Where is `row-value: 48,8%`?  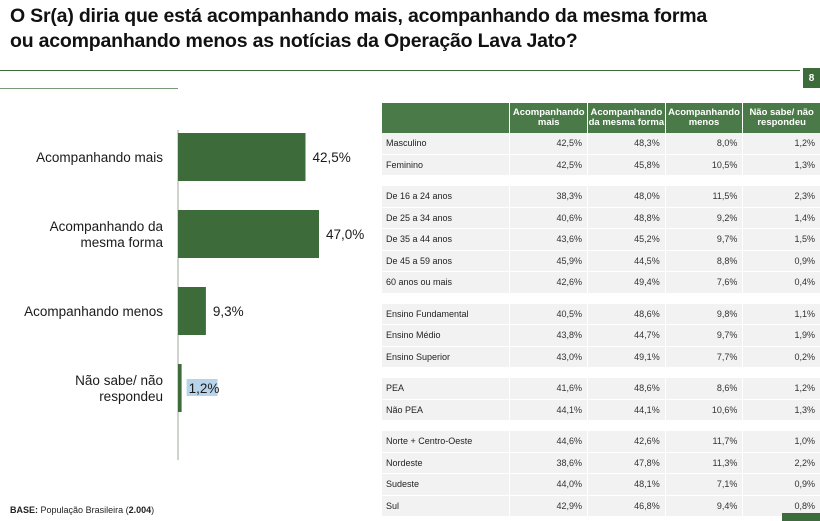 row-value: 48,8% is located at coordinates (626, 217).